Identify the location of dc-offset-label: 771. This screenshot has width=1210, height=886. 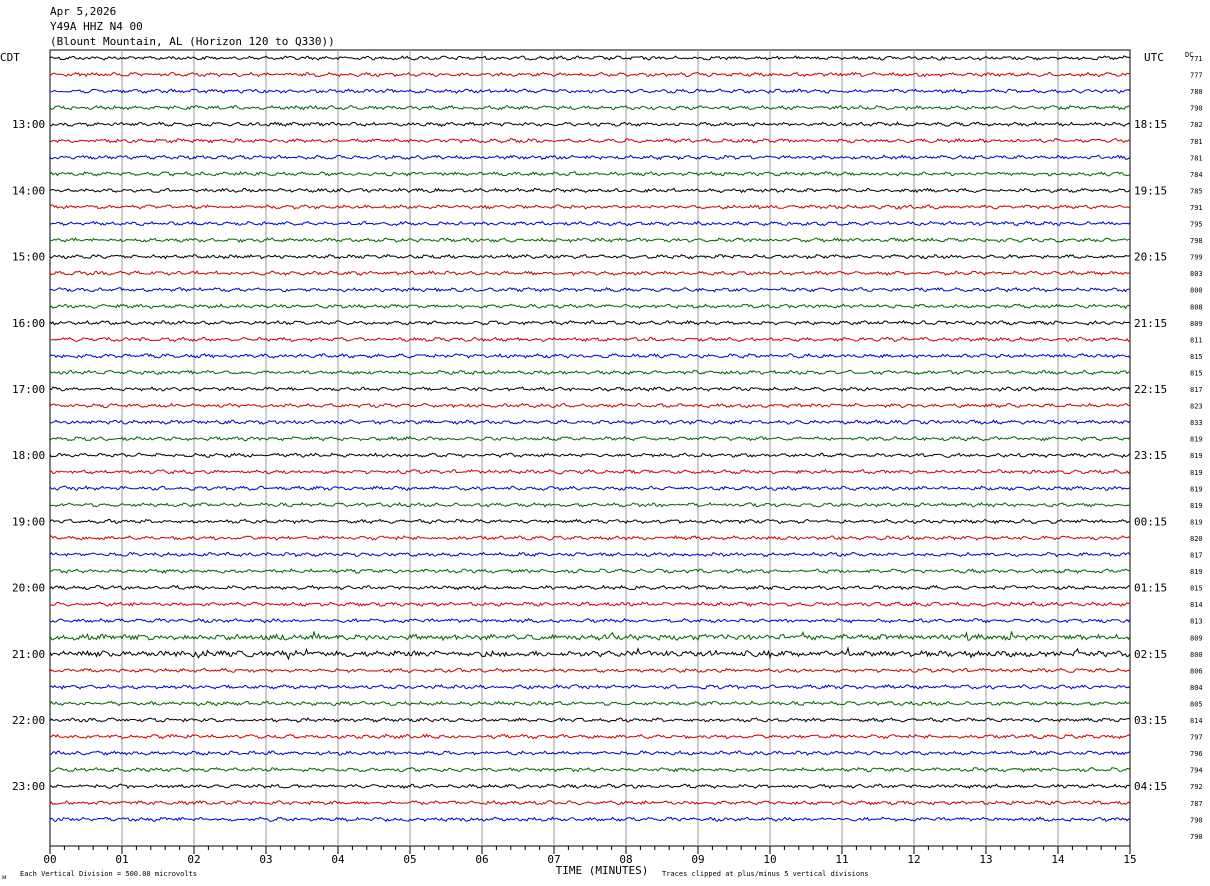
(1196, 59).